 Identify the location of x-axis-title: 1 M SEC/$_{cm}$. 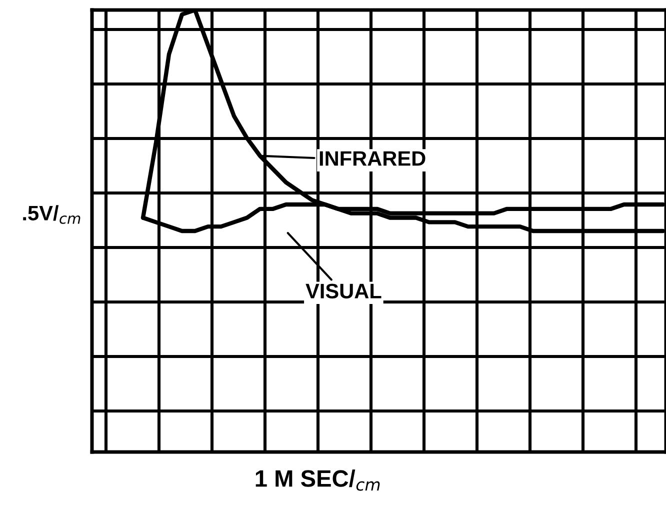
(318, 480).